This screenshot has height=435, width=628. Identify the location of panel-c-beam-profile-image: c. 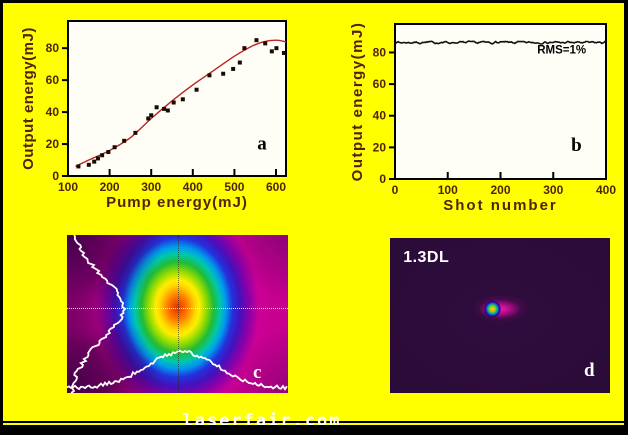
(177, 314).